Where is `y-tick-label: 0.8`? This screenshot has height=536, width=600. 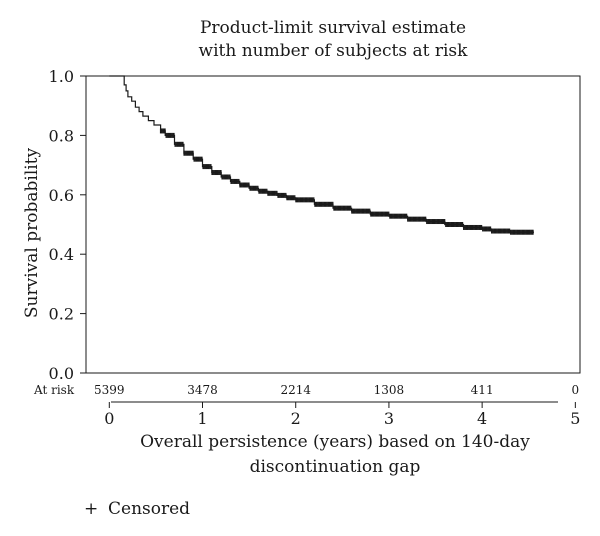
y-tick-label: 0.8 is located at coordinates (61, 135).